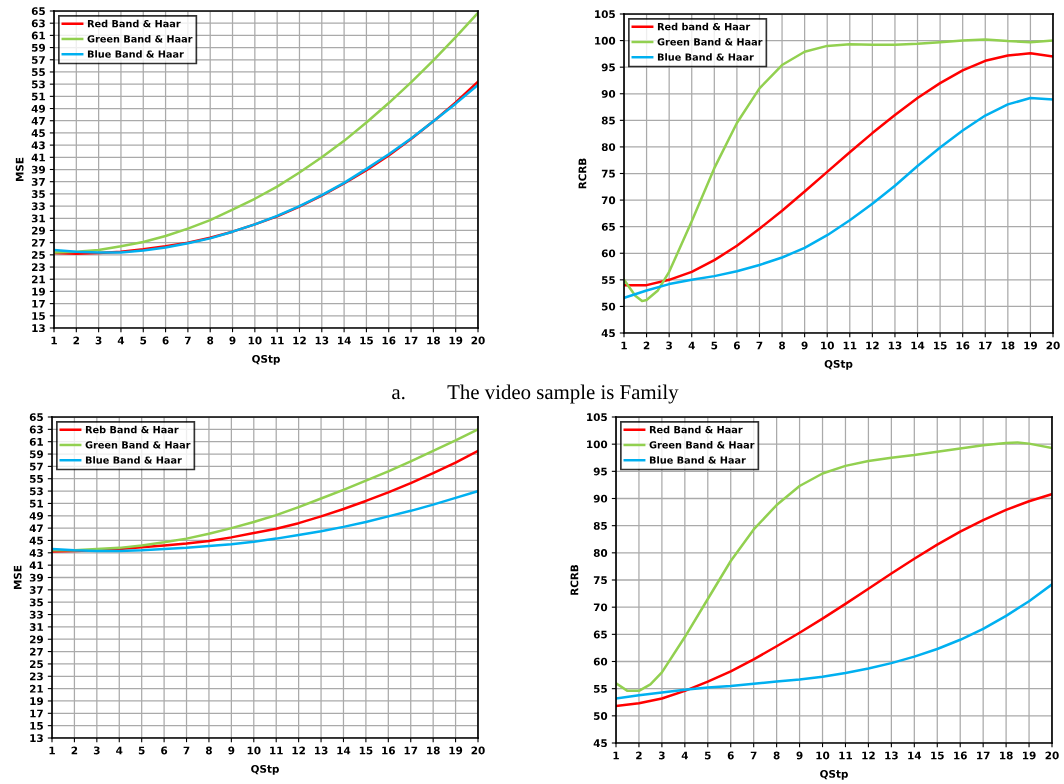 This screenshot has height=784, width=1064. What do you see at coordinates (38, 291) in the screenshot?
I see `y-tick-label: 19` at bounding box center [38, 291].